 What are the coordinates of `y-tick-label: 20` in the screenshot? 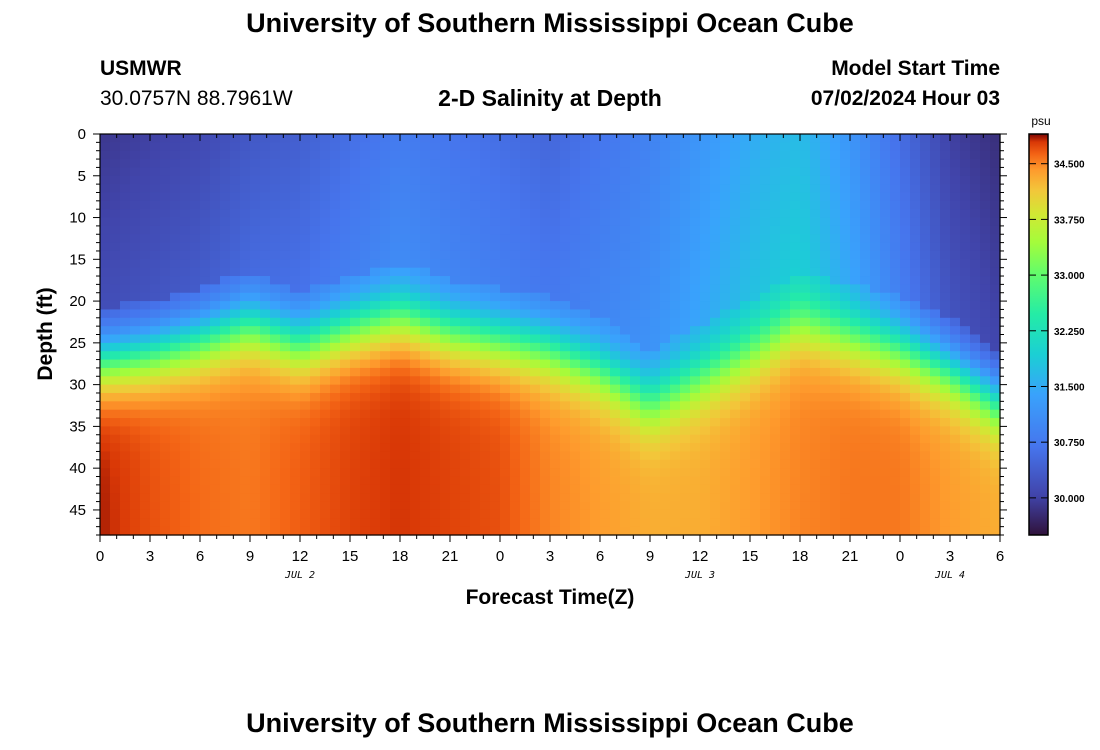 It's located at (77, 301).